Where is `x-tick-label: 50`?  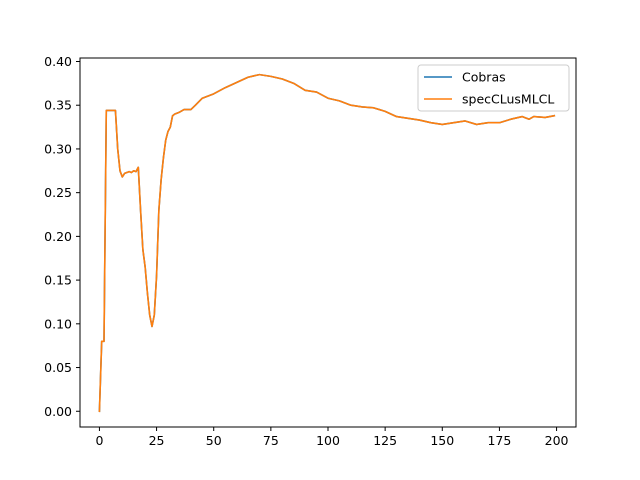
x-tick-label: 50 is located at coordinates (214, 440).